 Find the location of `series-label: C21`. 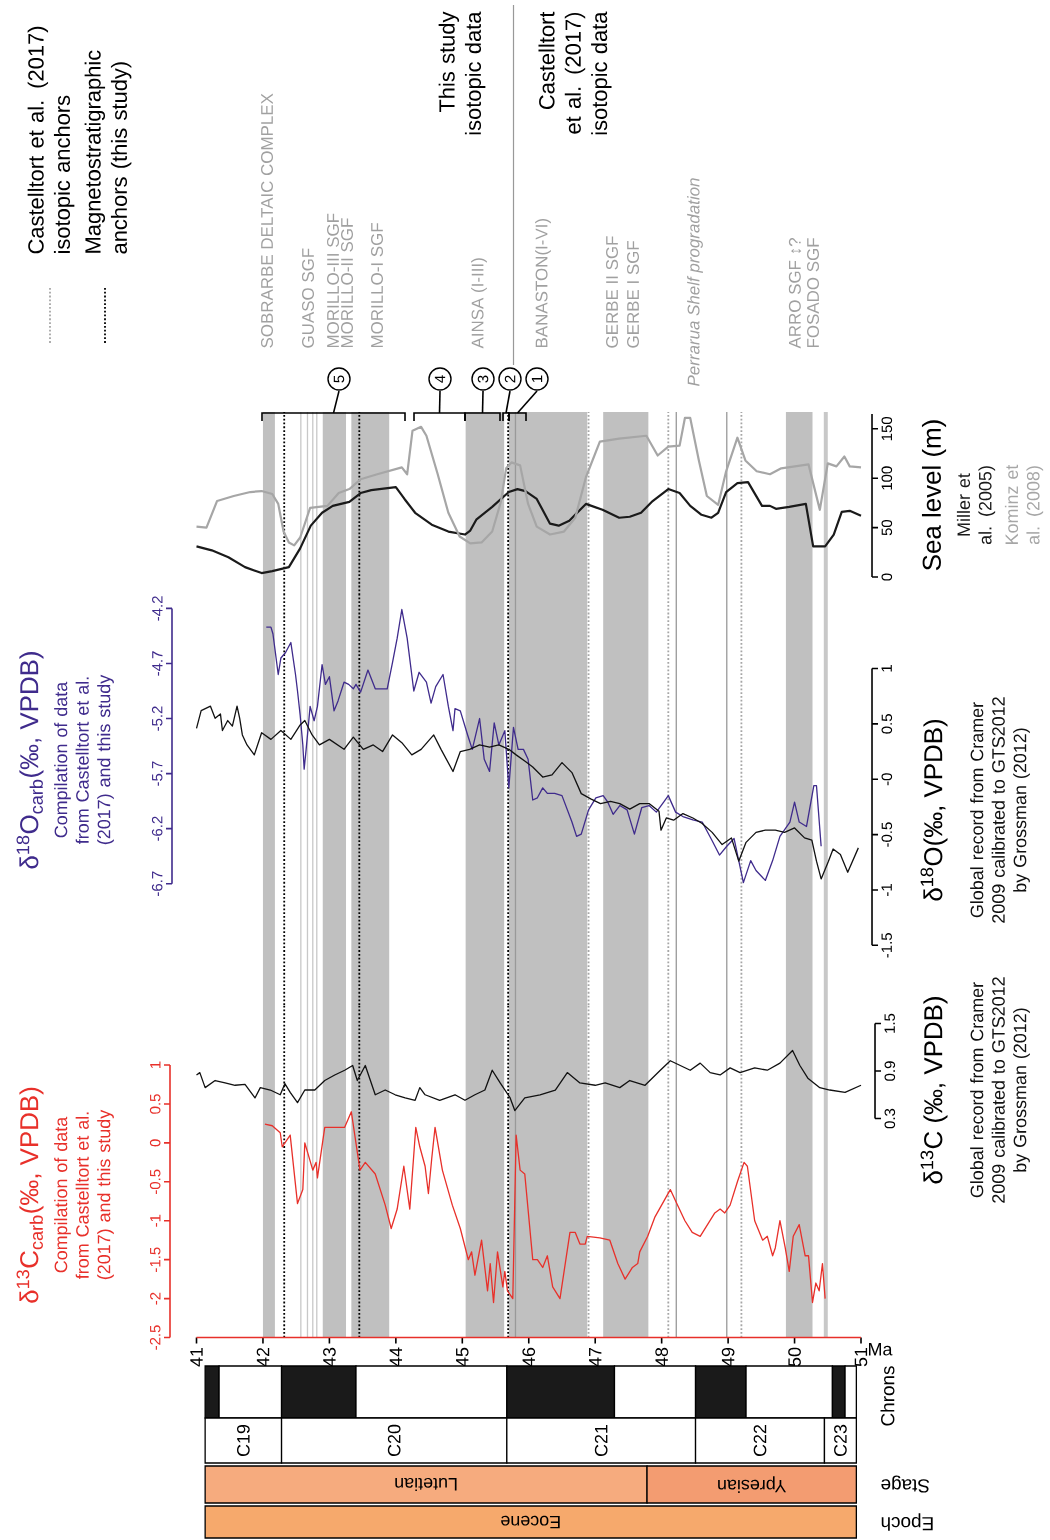

series-label: C21 is located at coordinates (601, 1440).